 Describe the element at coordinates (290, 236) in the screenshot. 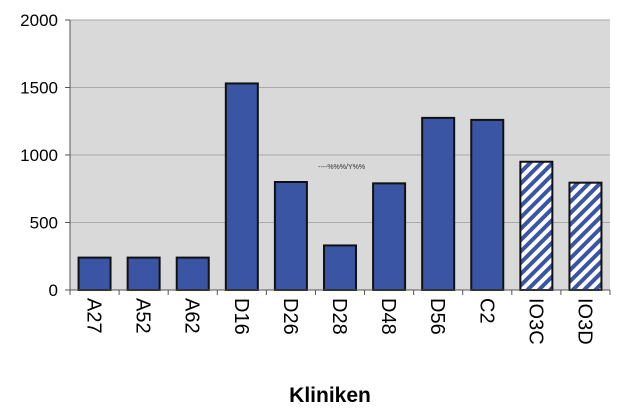

I see `bar-d26` at that location.